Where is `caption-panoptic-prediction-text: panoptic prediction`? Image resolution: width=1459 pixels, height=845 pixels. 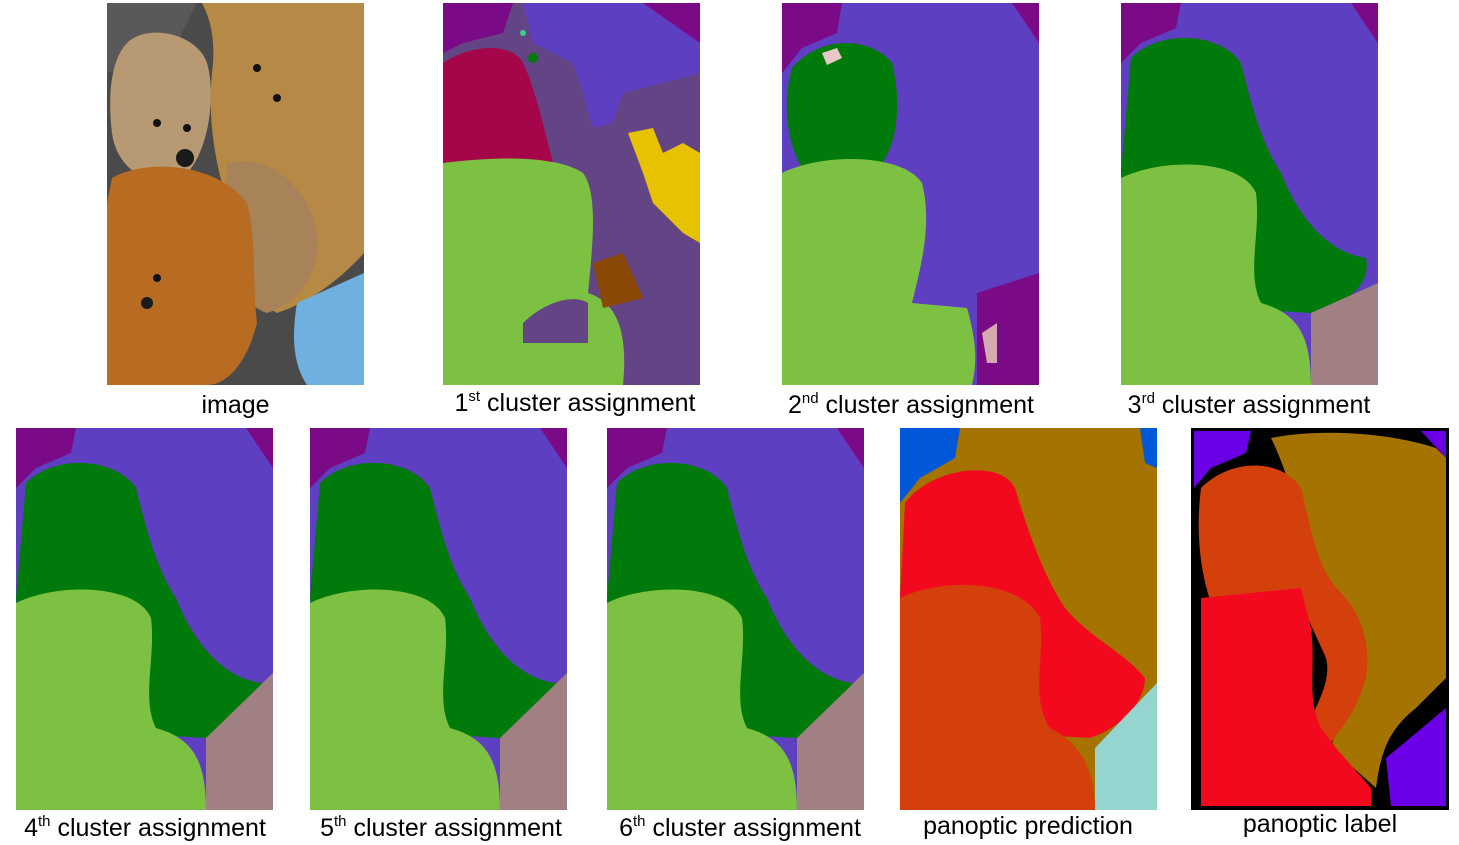 caption-panoptic-prediction-text: panoptic prediction is located at coordinates (1028, 826).